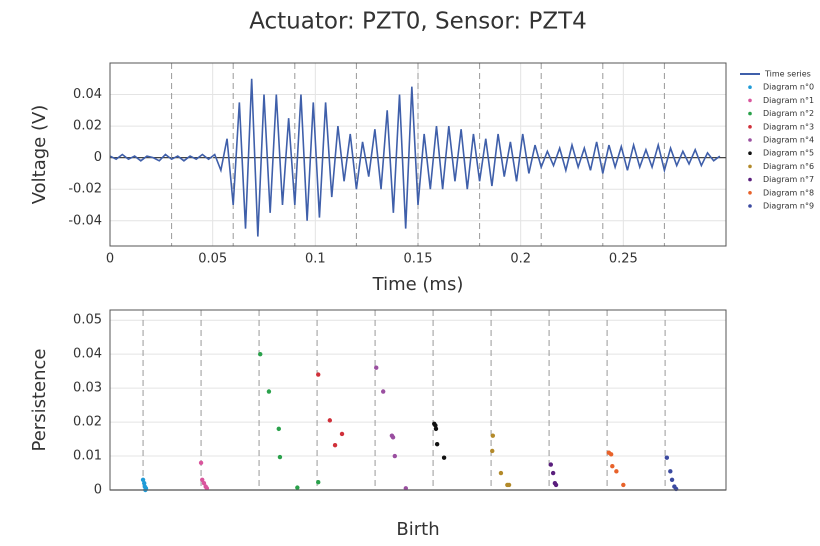 The height and width of the screenshot is (546, 820). What do you see at coordinates (85, 220) in the screenshot?
I see `y-tick-label: -0.04` at bounding box center [85, 220].